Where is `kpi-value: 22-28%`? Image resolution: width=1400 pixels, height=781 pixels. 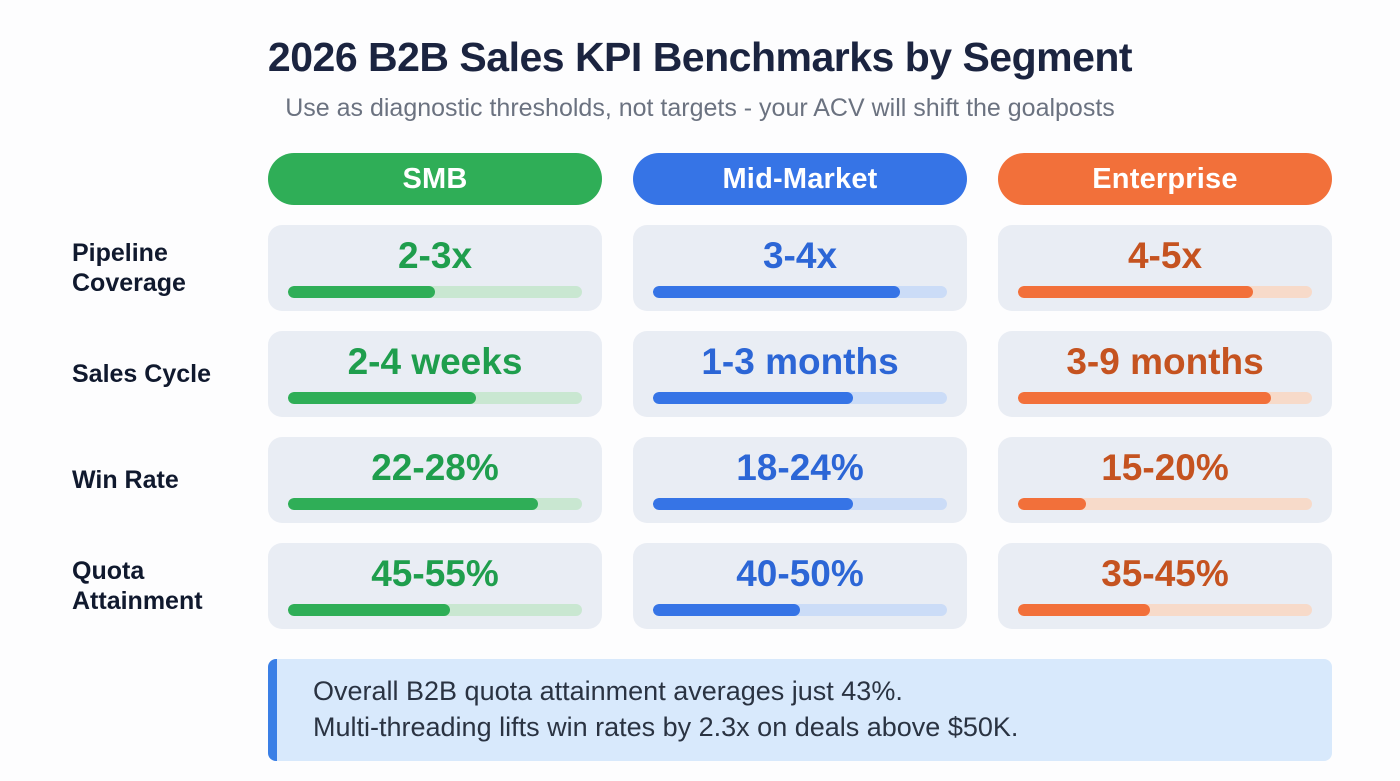
kpi-value: 22-28% is located at coordinates (435, 468).